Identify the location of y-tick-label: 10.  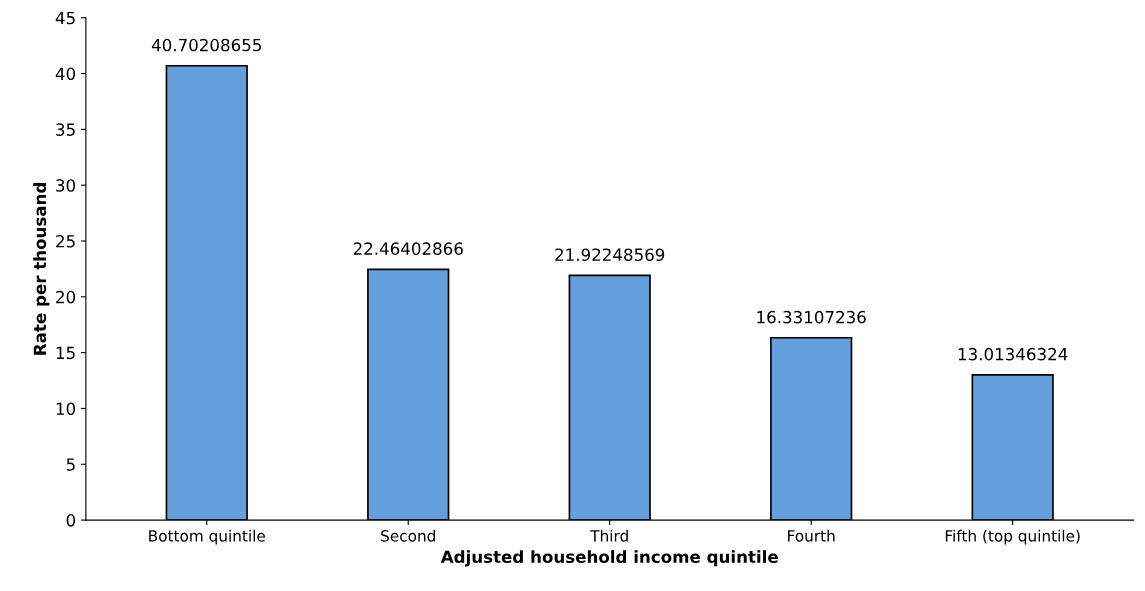
(66, 409).